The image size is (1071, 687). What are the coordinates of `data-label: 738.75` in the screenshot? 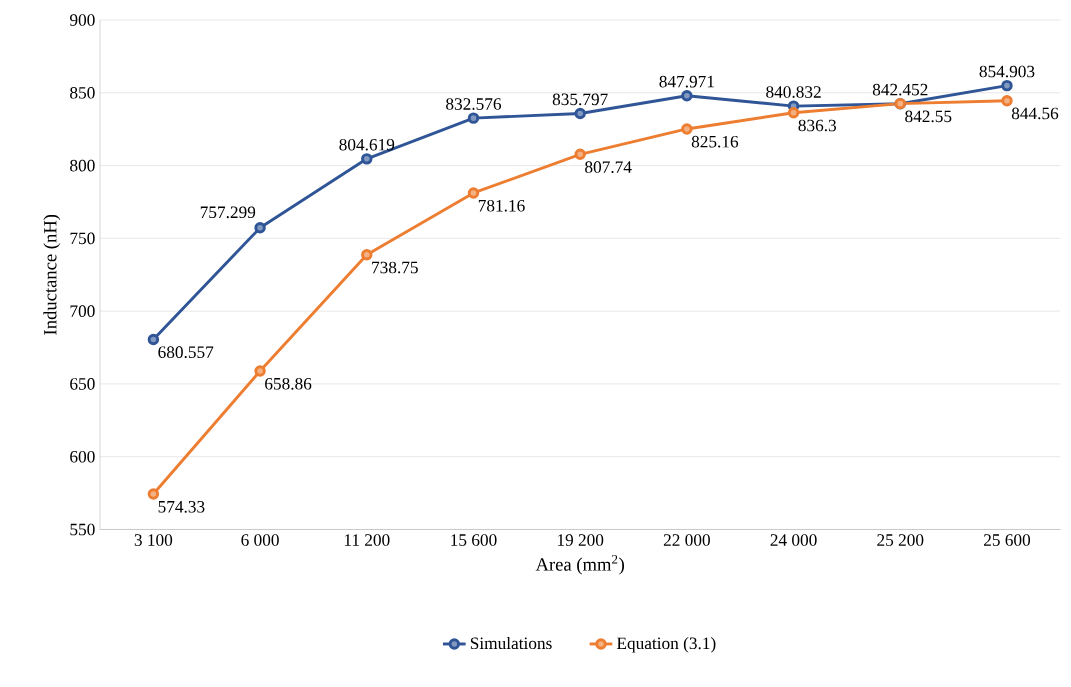 It's located at (395, 267).